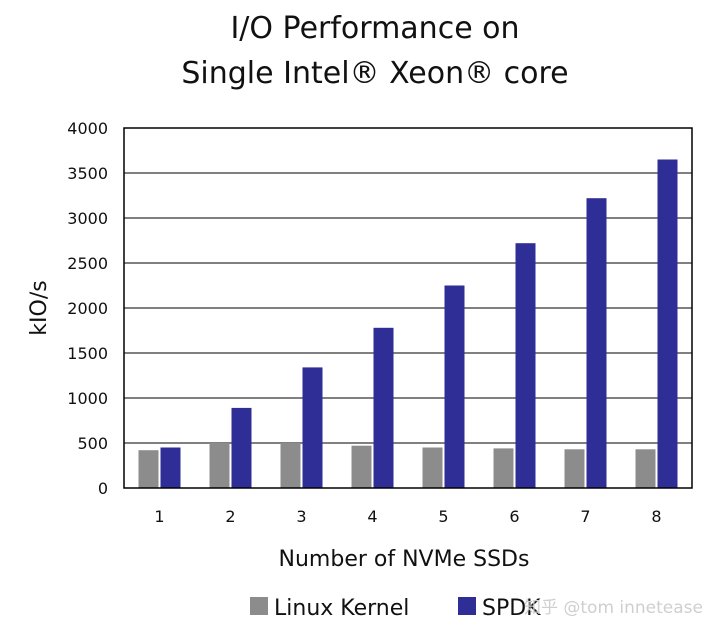 Image resolution: width=720 pixels, height=633 pixels. Describe the element at coordinates (39, 307) in the screenshot. I see `y-axis-title: kIO/s` at that location.